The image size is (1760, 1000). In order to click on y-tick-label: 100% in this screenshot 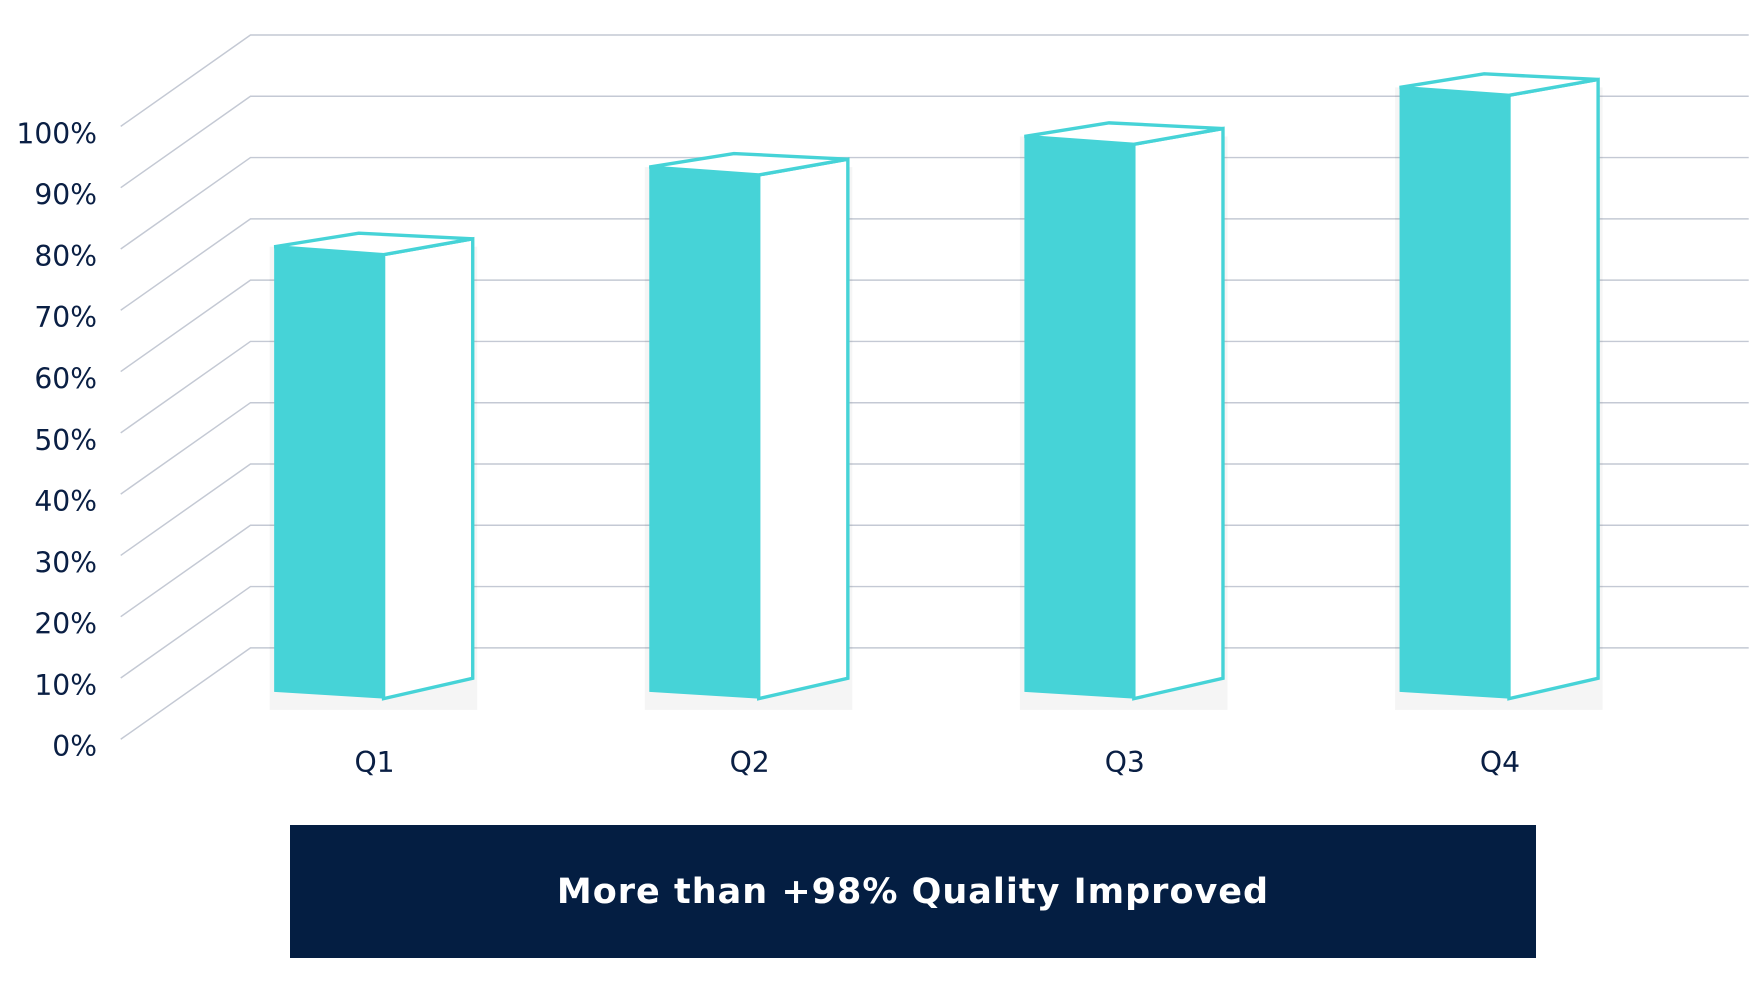, I will do `click(56, 133)`.